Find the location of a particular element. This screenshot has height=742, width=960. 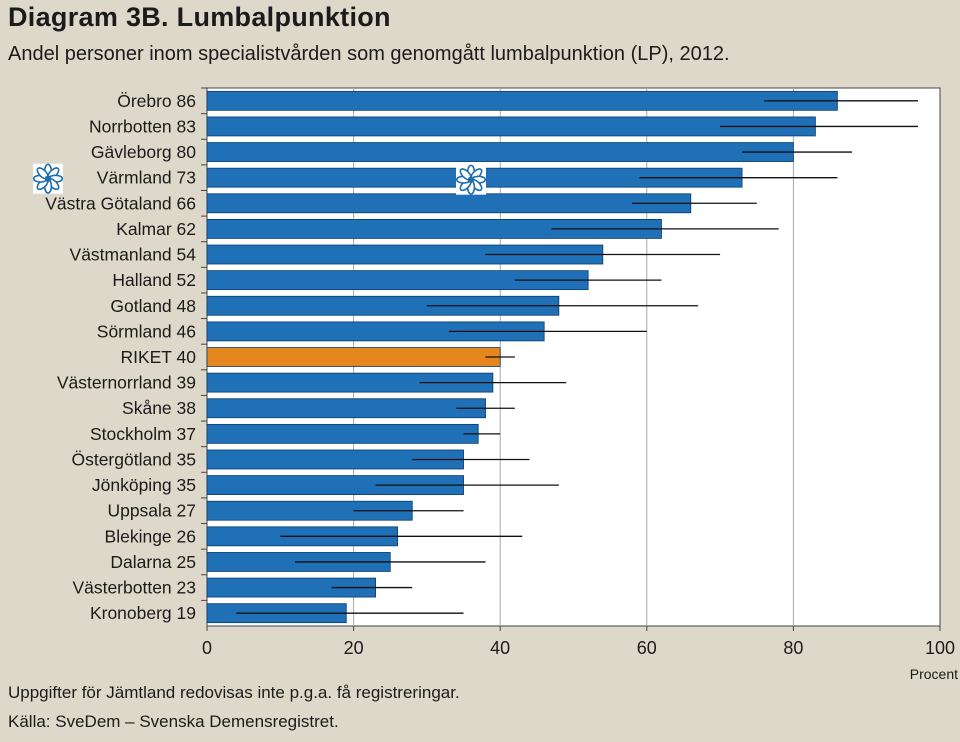

category-label: Halland 52 is located at coordinates (154, 280).